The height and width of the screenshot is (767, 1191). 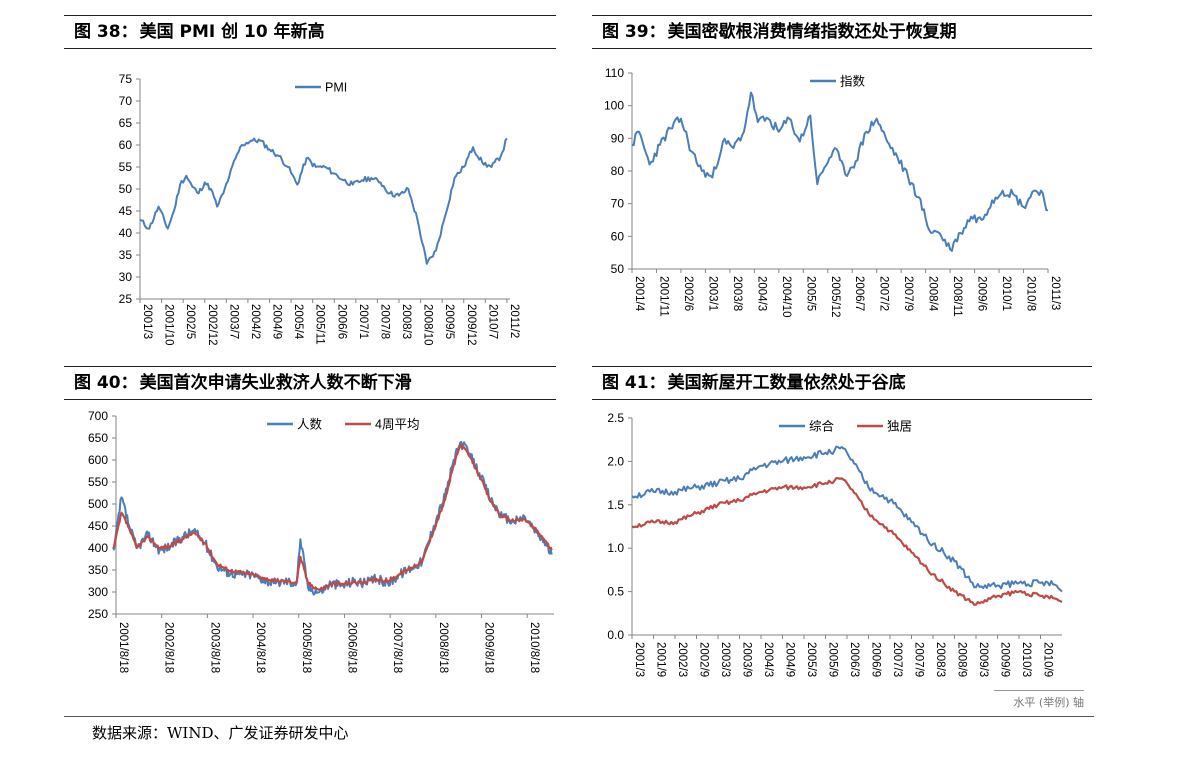 What do you see at coordinates (1031, 293) in the screenshot?
I see `x-tick-label: 2010/8` at bounding box center [1031, 293].